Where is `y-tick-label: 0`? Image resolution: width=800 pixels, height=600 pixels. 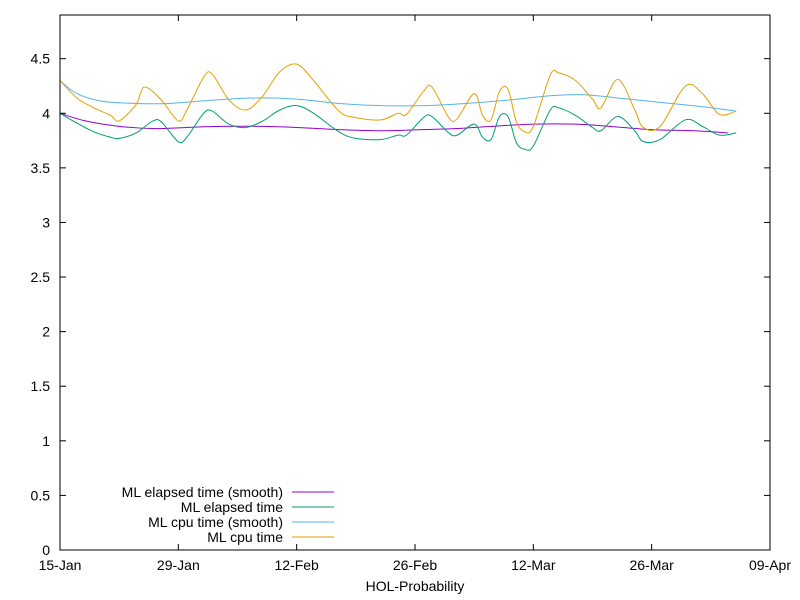
y-tick-label: 0 is located at coordinates (46, 550).